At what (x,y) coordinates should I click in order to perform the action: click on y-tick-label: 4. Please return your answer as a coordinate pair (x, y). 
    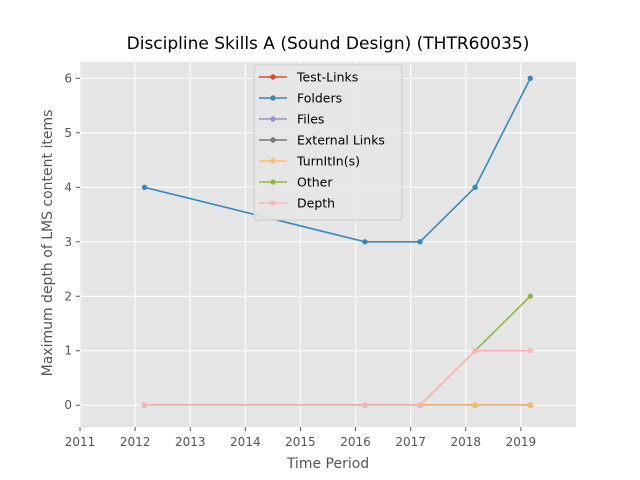
    Looking at the image, I should click on (68, 187).